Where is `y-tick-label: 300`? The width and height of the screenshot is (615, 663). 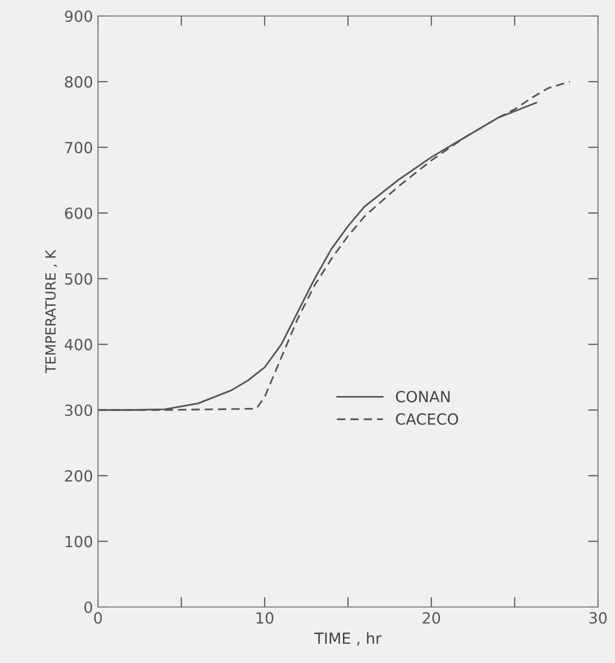
y-tick-label: 300 is located at coordinates (78, 410).